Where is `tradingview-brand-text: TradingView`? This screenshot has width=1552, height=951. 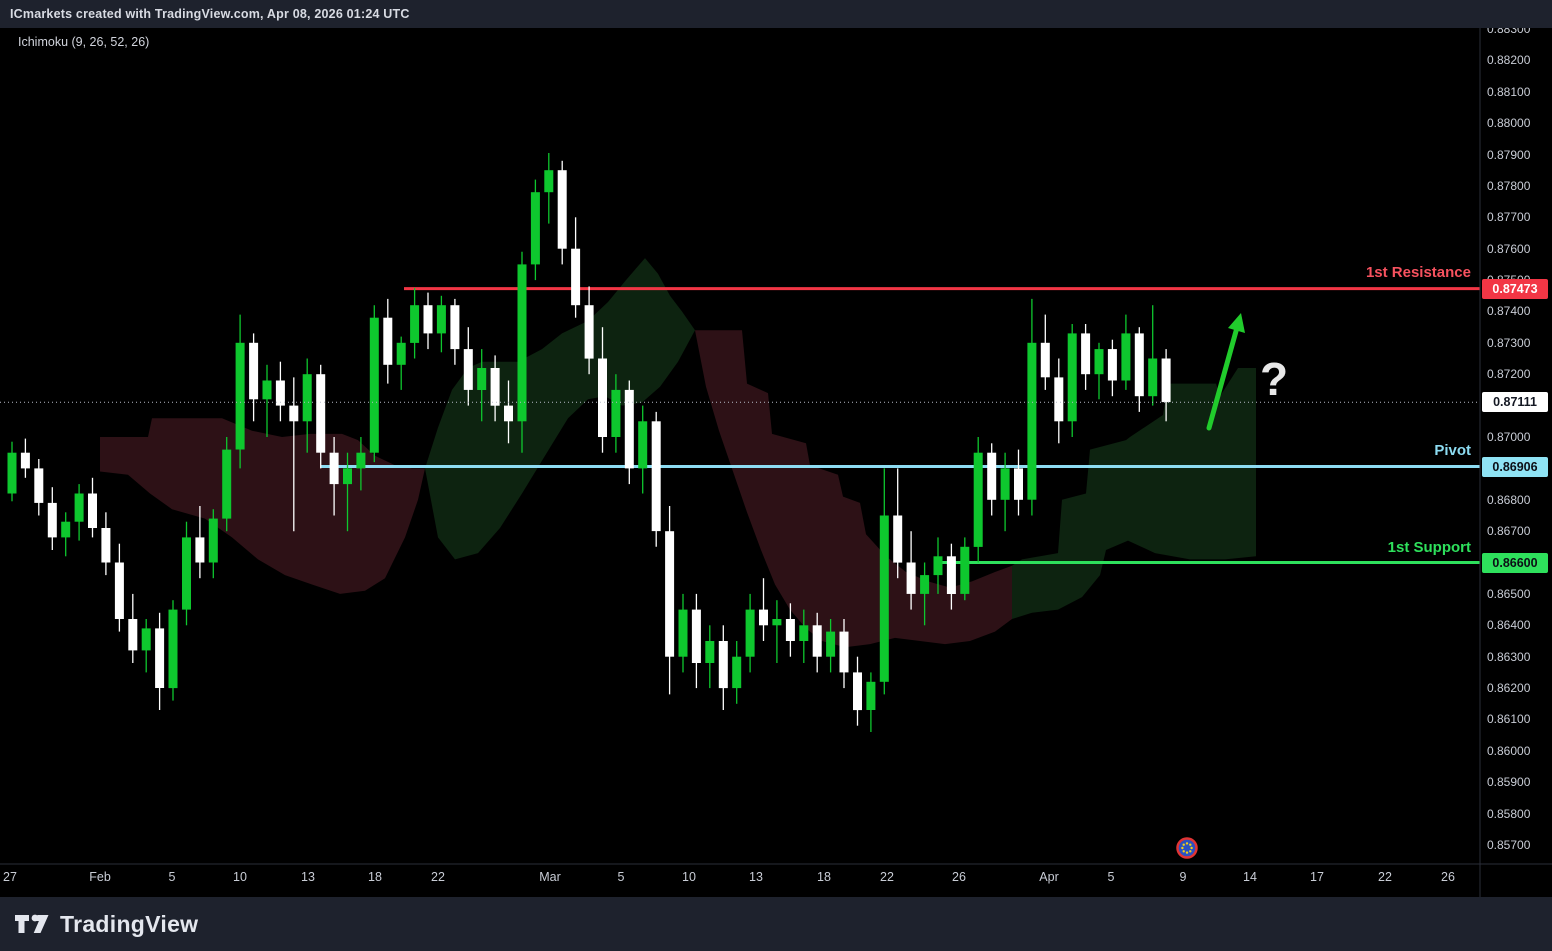 tradingview-brand-text: TradingView is located at coordinates (129, 923).